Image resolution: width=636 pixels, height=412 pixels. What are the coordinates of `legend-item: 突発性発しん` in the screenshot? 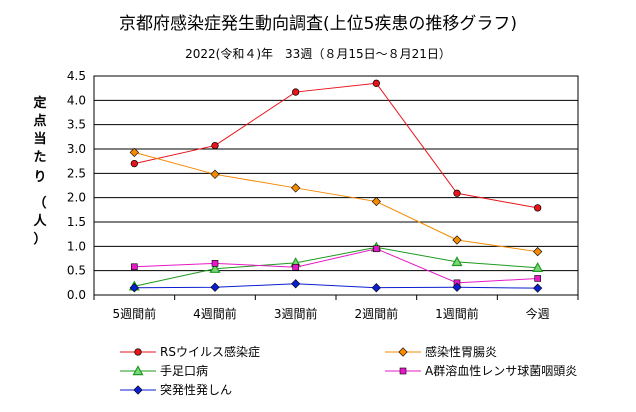 It's located at (176, 389).